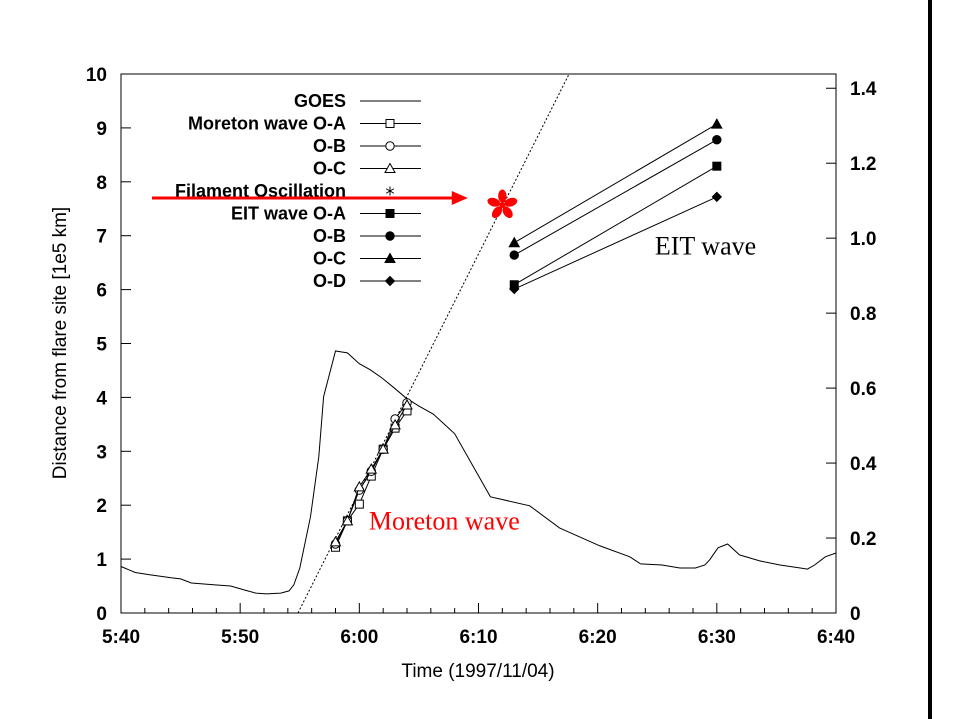 This screenshot has width=959, height=719. What do you see at coordinates (101, 506) in the screenshot?
I see `y-tick-label: 2` at bounding box center [101, 506].